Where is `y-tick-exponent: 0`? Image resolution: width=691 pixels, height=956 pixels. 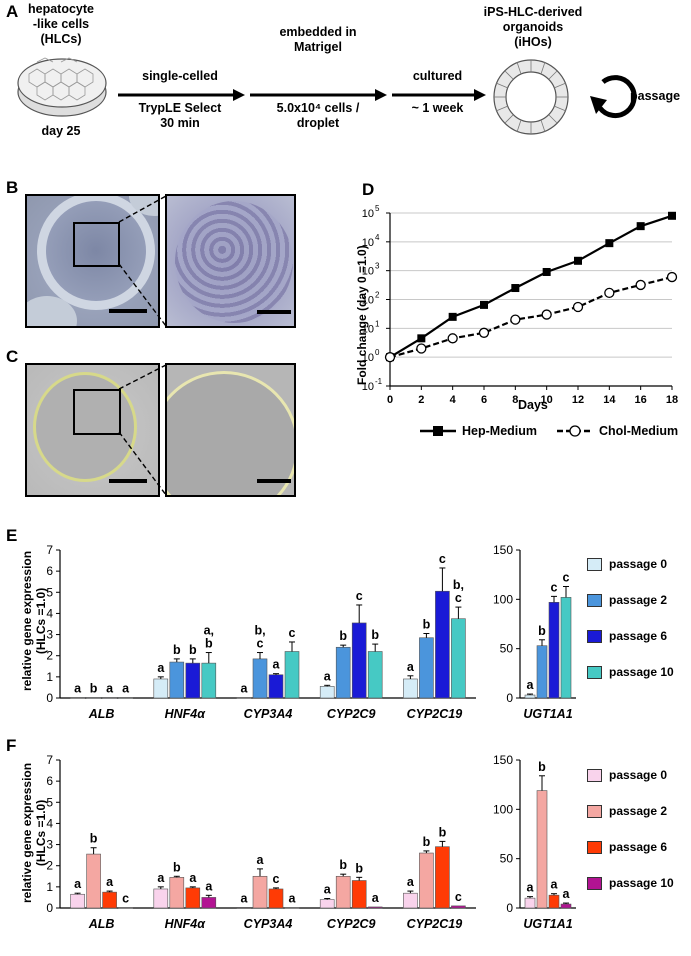 y-tick-exponent: 0 is located at coordinates (377, 352).